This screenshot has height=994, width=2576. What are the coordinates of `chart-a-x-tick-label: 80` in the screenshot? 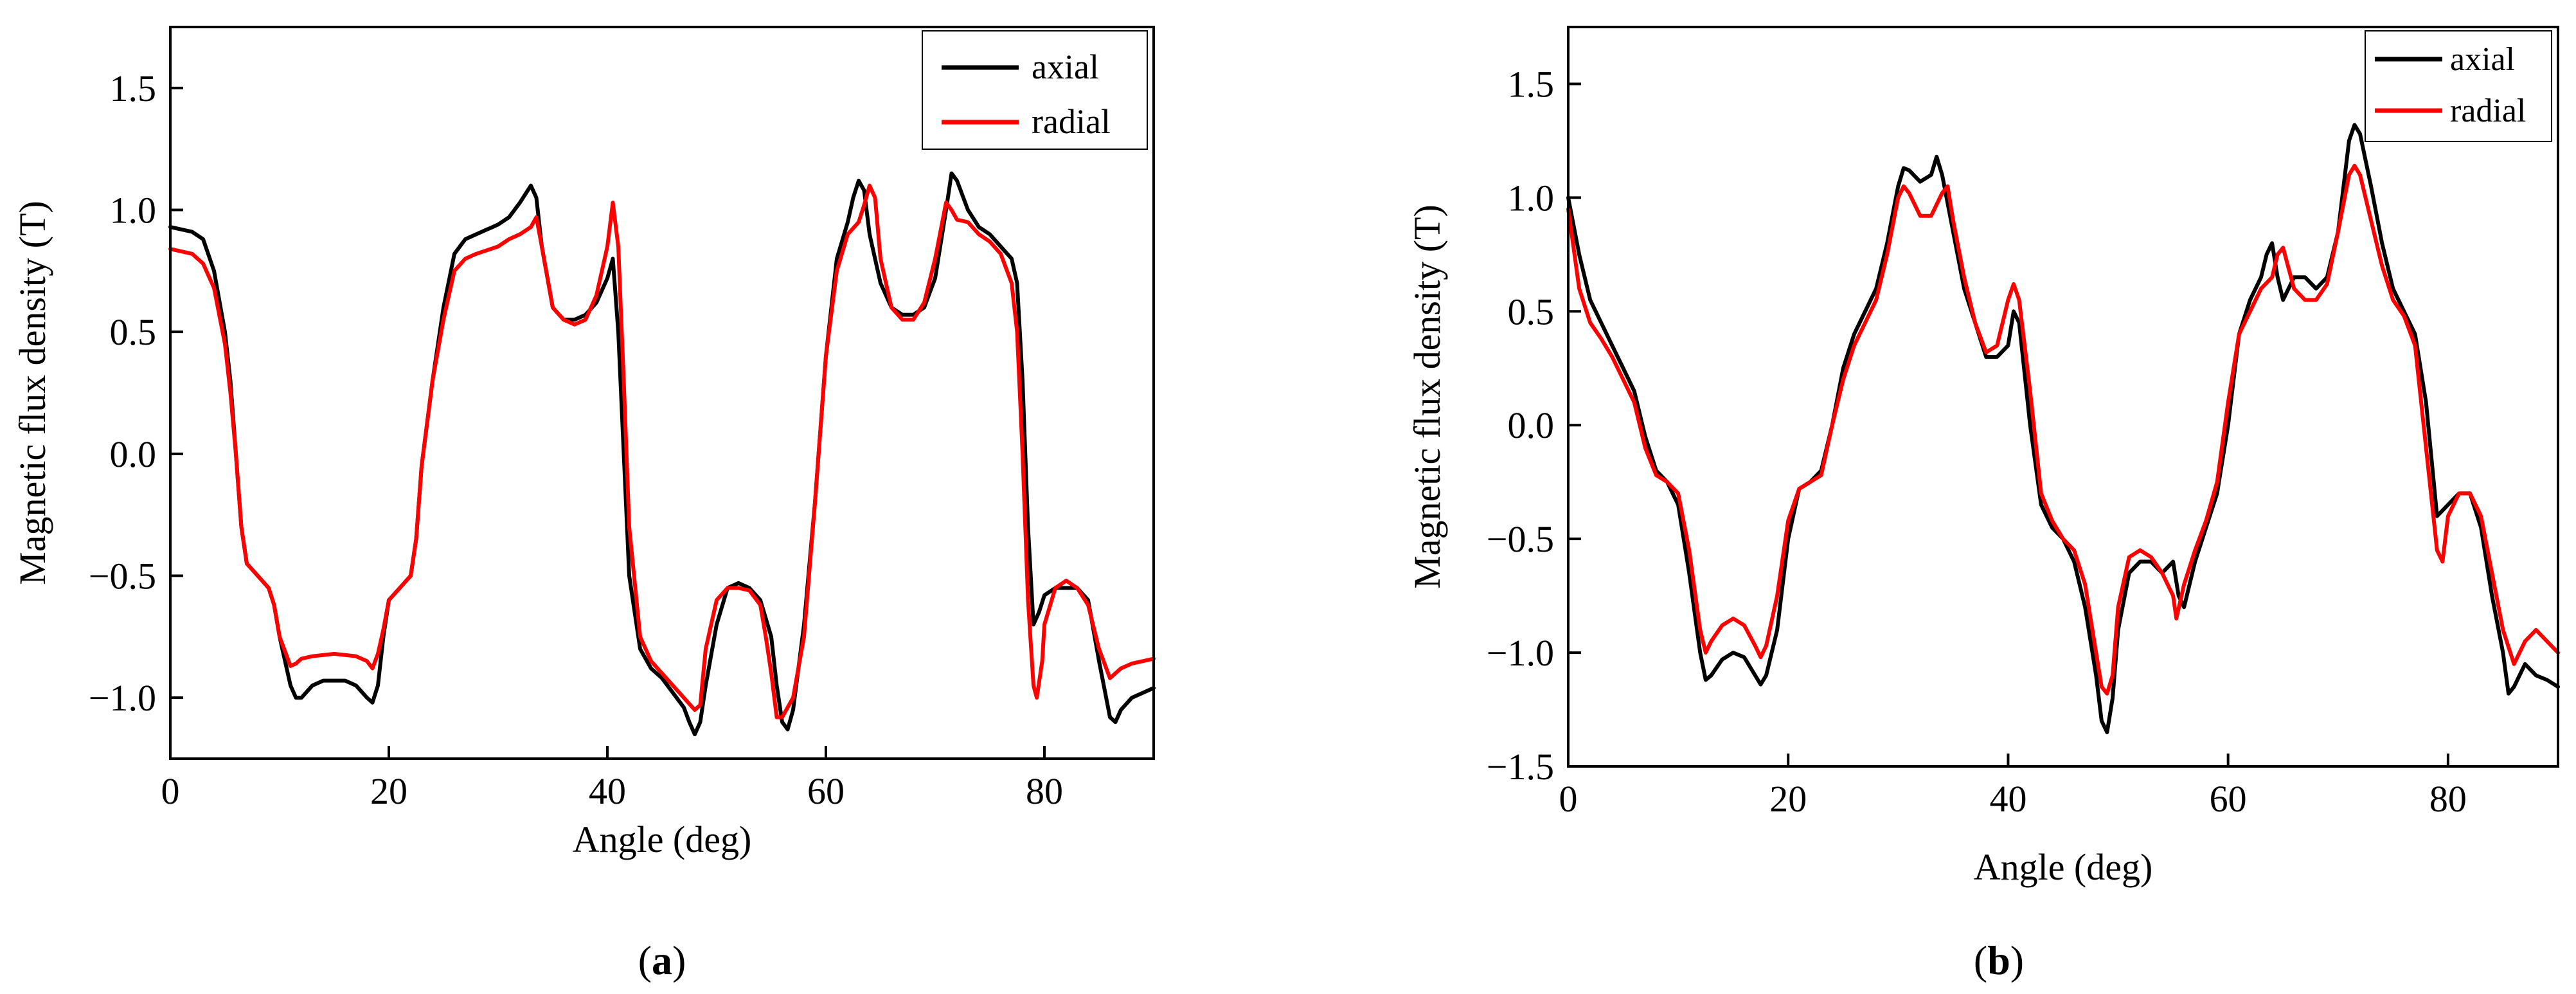 It's located at (1044, 791).